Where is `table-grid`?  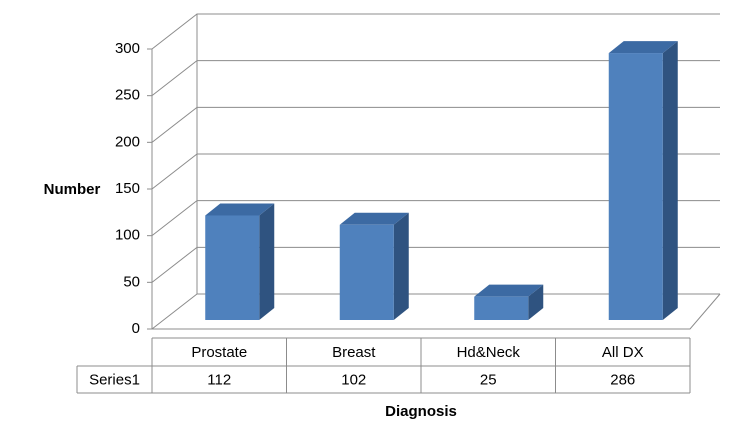 table-grid is located at coordinates (383, 365).